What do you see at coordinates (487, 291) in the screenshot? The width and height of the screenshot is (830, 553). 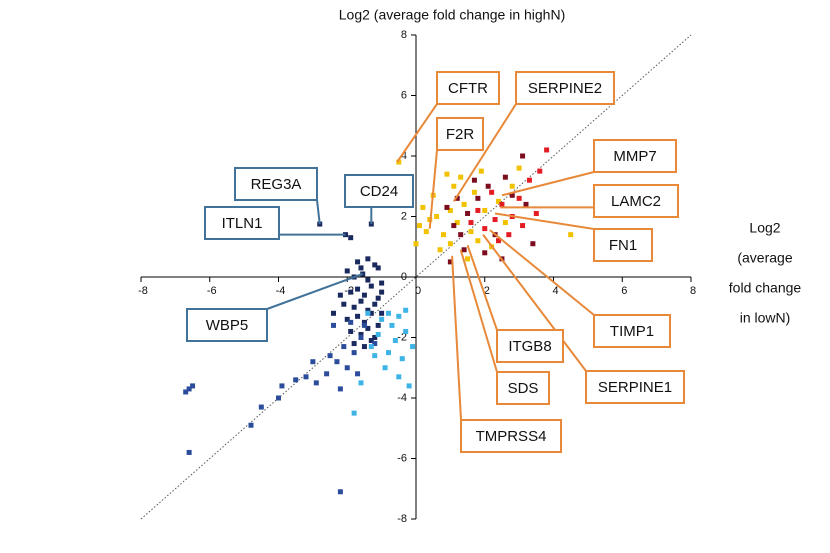 I see `x-tick-label: 2` at bounding box center [487, 291].